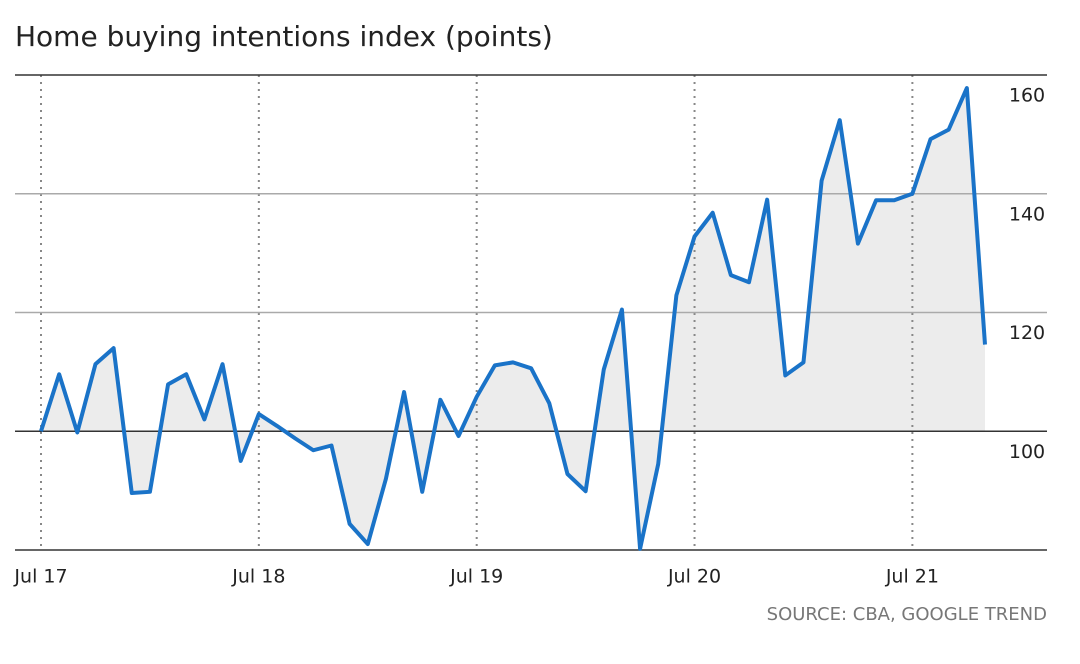 The image size is (1080, 664). I want to click on y-tick-label: 120, so click(1027, 333).